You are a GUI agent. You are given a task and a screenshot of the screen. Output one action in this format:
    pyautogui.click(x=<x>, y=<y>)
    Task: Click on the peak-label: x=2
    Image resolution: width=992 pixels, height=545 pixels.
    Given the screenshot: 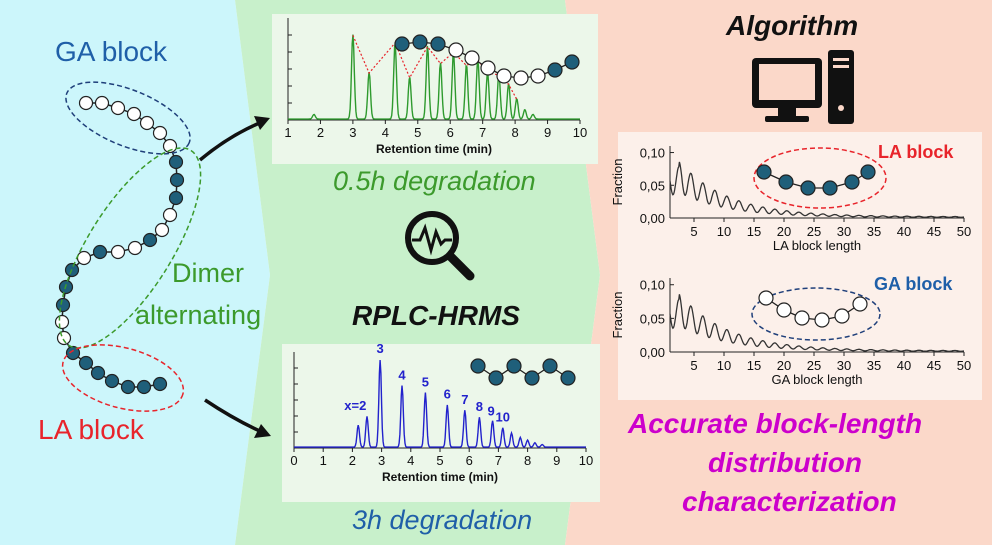 What is the action you would take?
    pyautogui.click(x=355, y=405)
    